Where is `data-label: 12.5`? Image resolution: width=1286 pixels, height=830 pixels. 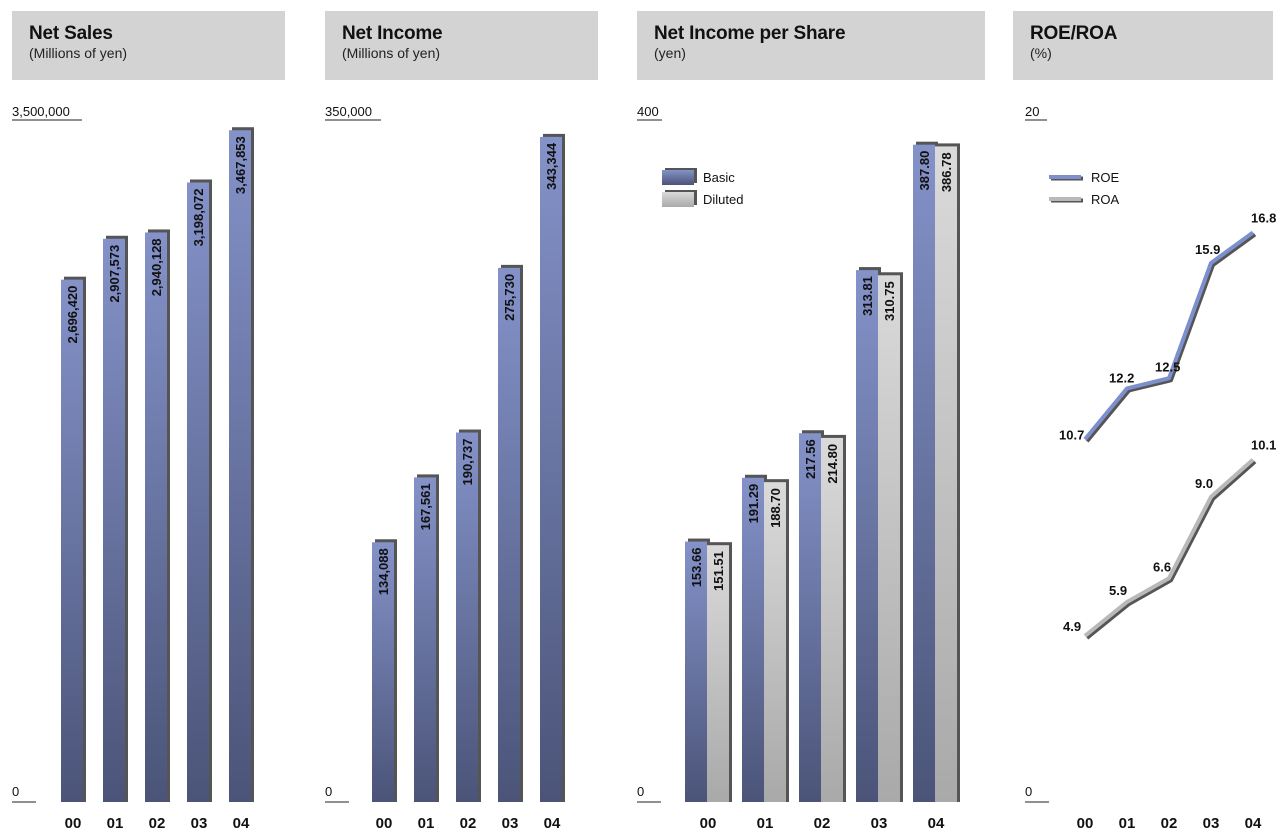
data-label: 12.5 is located at coordinates (1167, 366).